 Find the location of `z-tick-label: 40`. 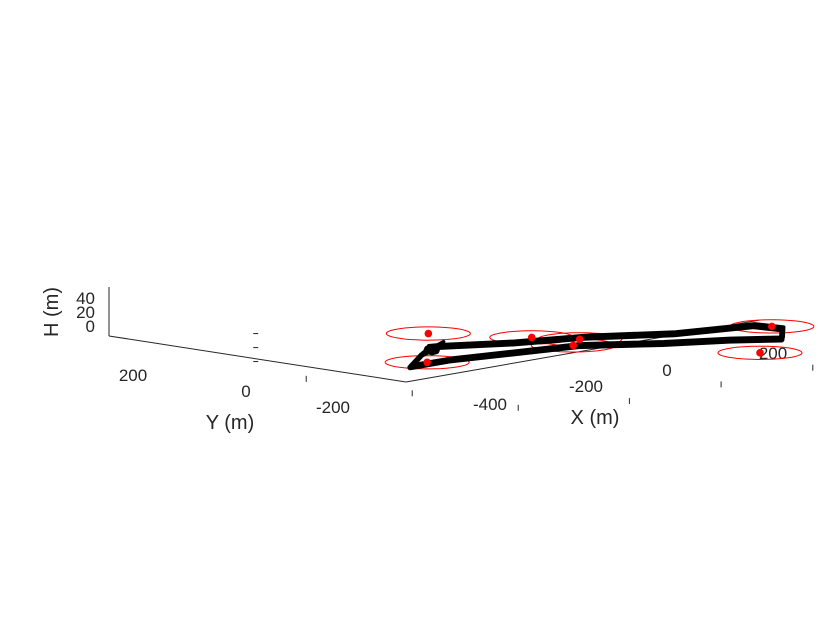

z-tick-label: 40 is located at coordinates (85, 298).